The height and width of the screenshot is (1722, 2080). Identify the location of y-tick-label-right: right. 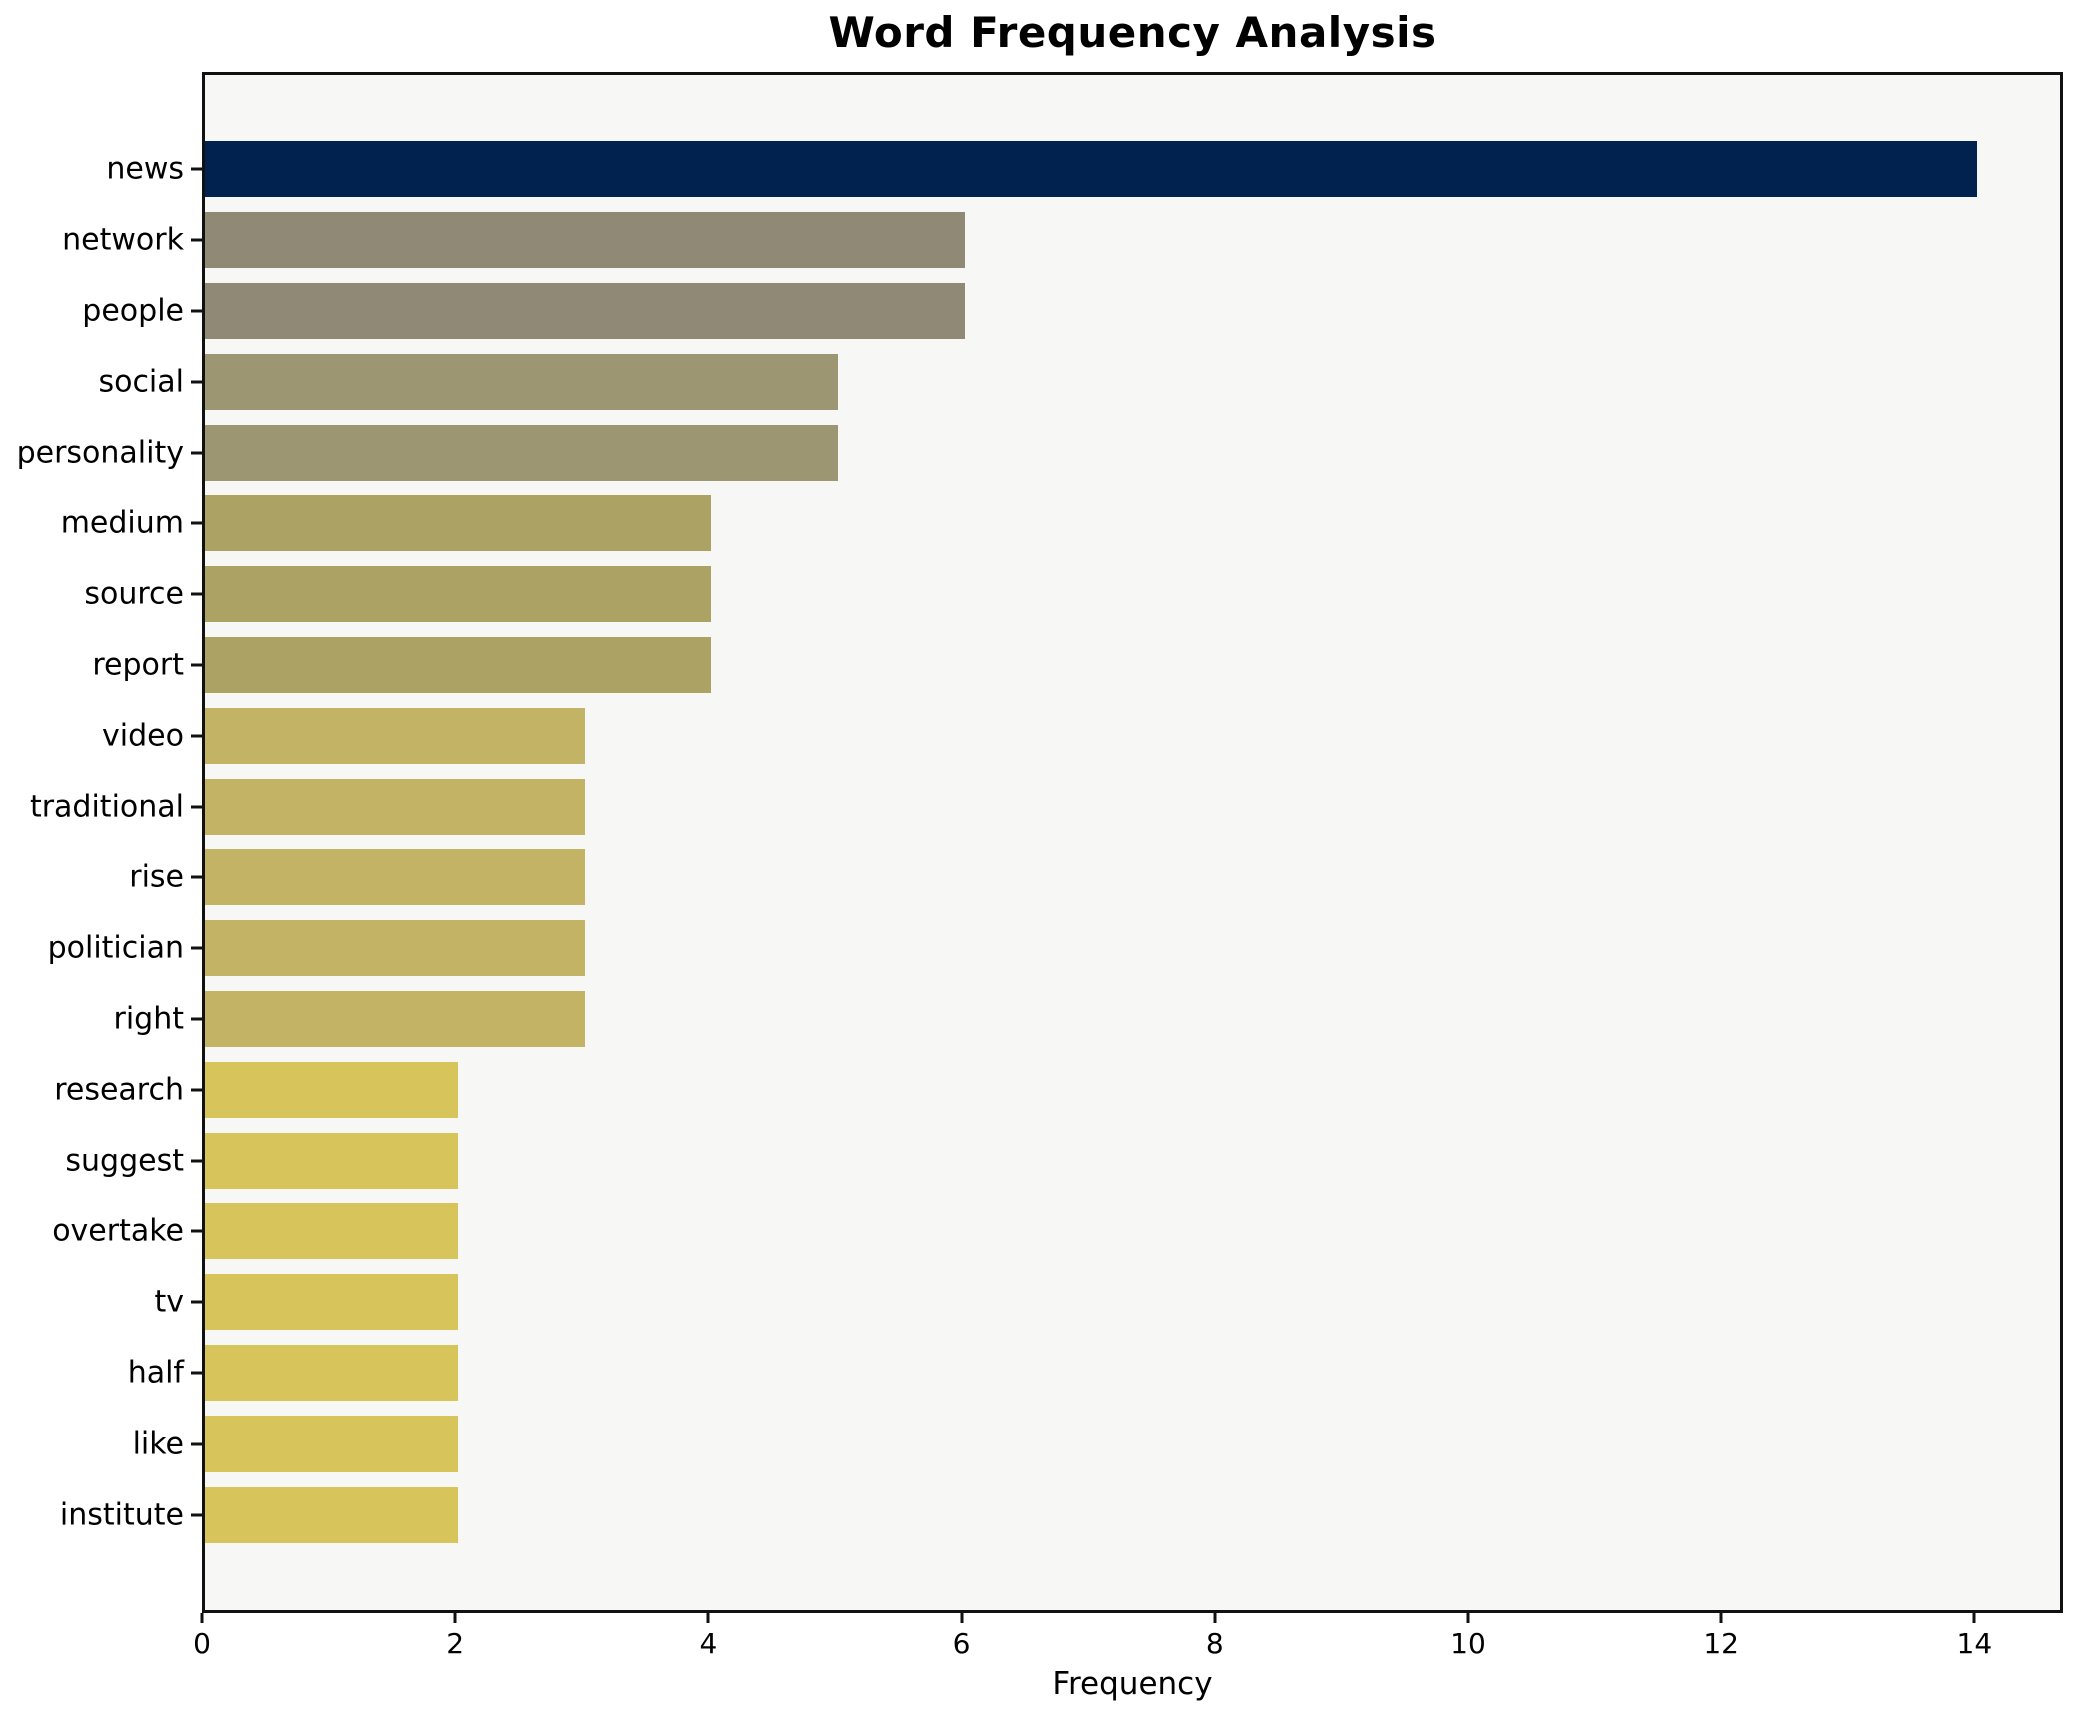
(149, 1019).